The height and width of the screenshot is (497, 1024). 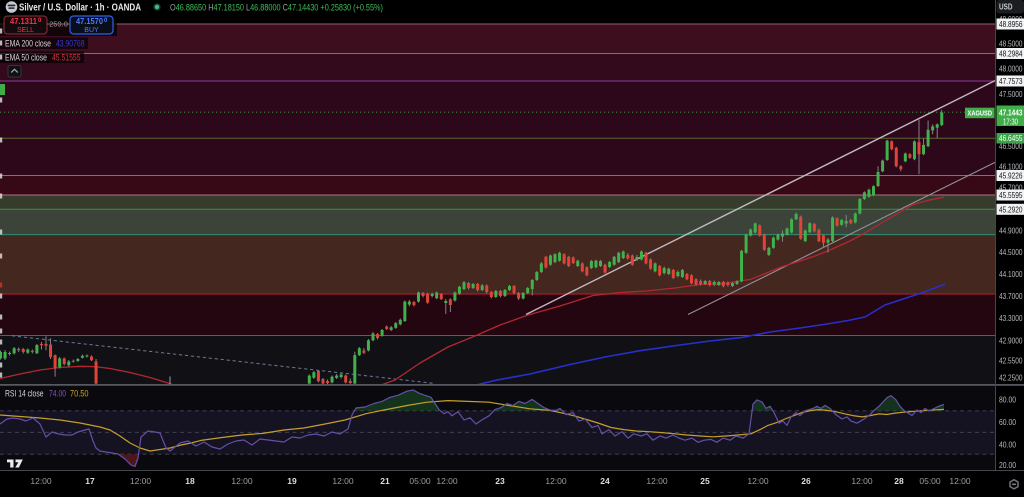 What do you see at coordinates (70, 43) in the screenshot?
I see `svg-text: 43.90768` at bounding box center [70, 43].